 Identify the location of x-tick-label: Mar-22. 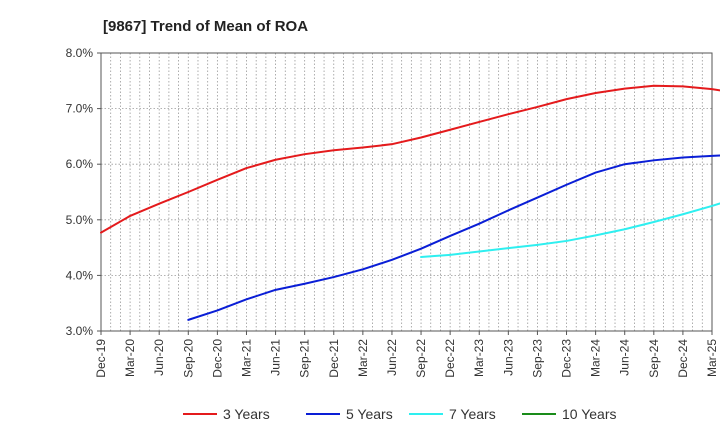
(363, 358).